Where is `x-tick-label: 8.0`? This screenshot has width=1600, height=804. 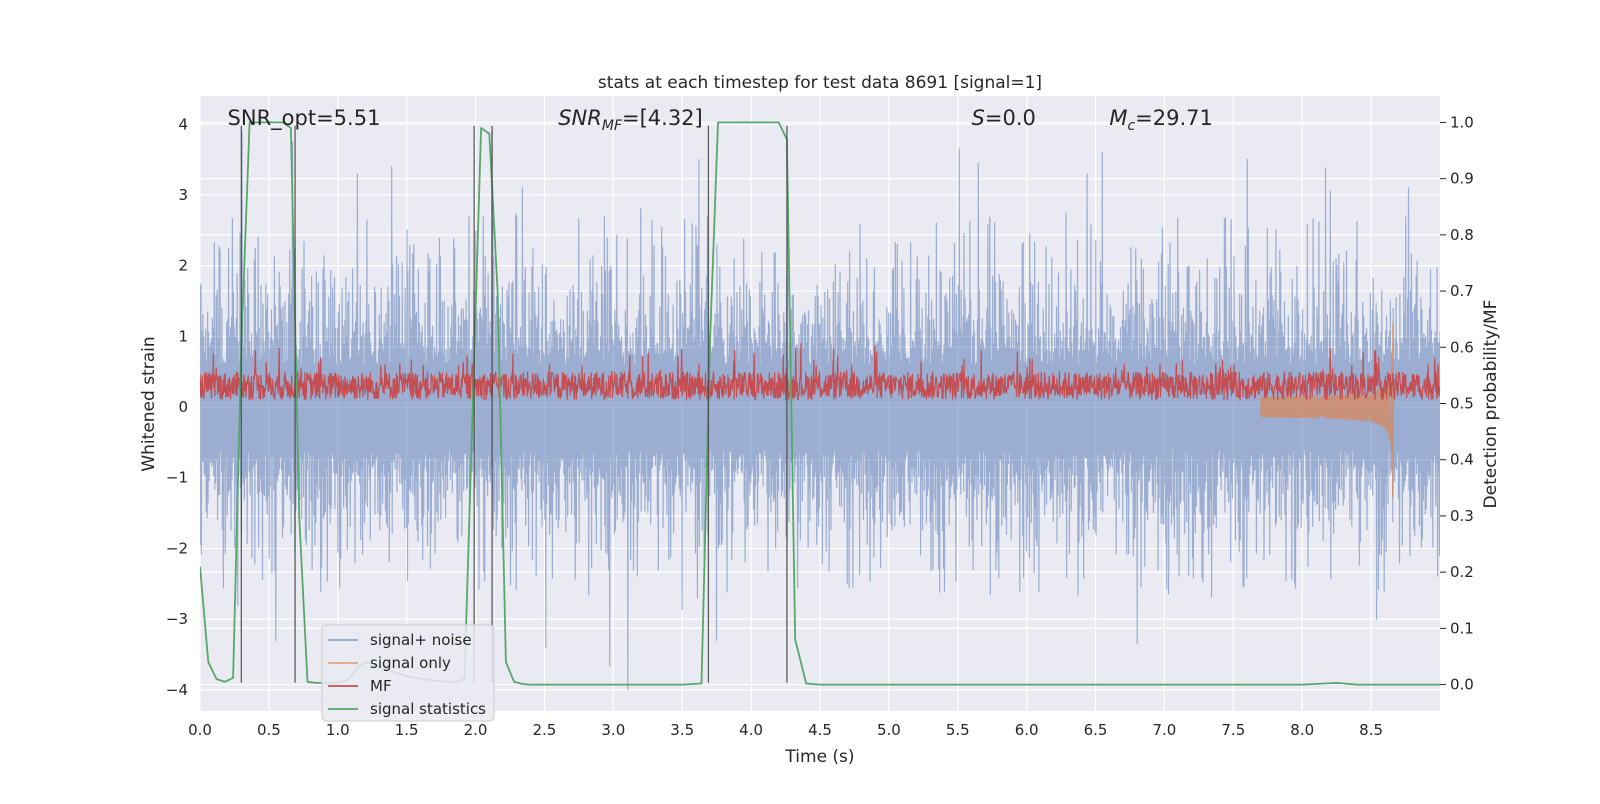 x-tick-label: 8.0 is located at coordinates (1302, 730).